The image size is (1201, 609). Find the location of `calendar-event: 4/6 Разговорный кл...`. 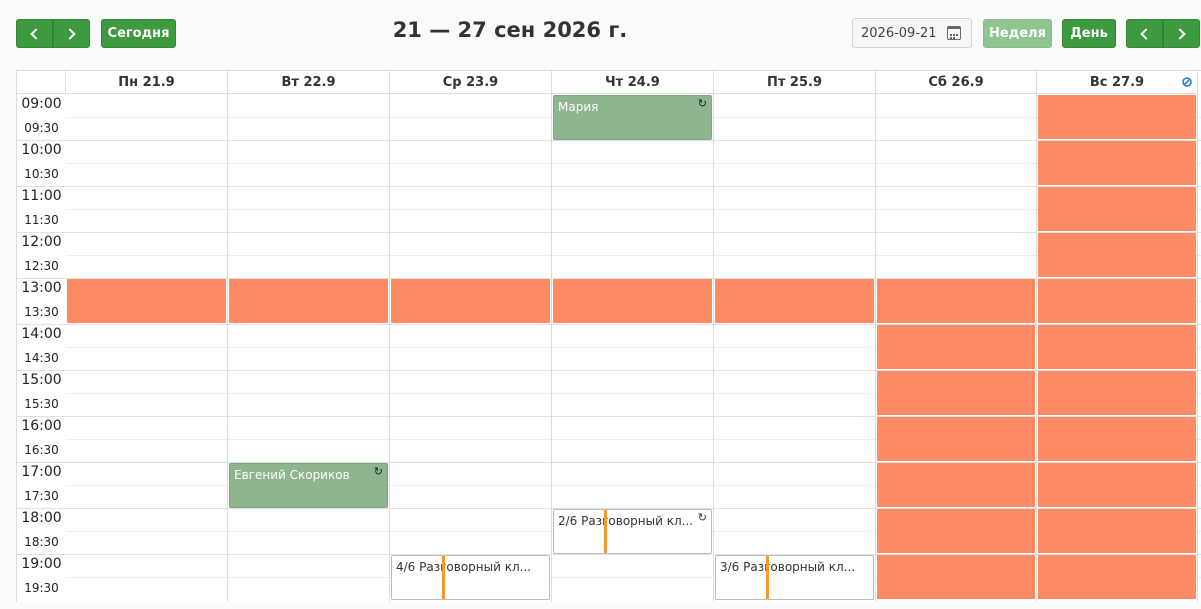

calendar-event: 4/6 Разговорный кл... is located at coordinates (470, 577).